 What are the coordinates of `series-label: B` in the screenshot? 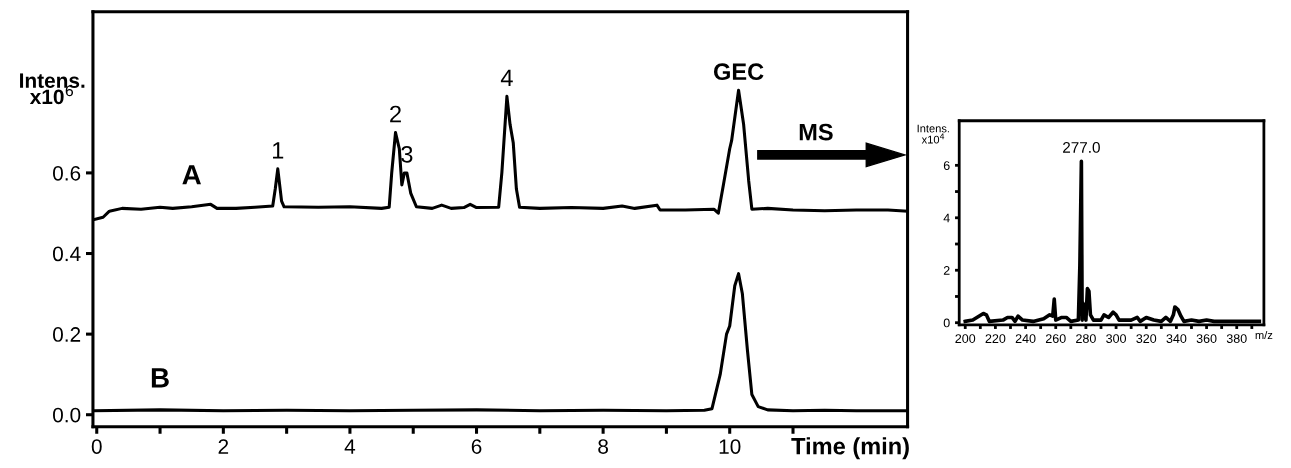 It's located at (160, 378).